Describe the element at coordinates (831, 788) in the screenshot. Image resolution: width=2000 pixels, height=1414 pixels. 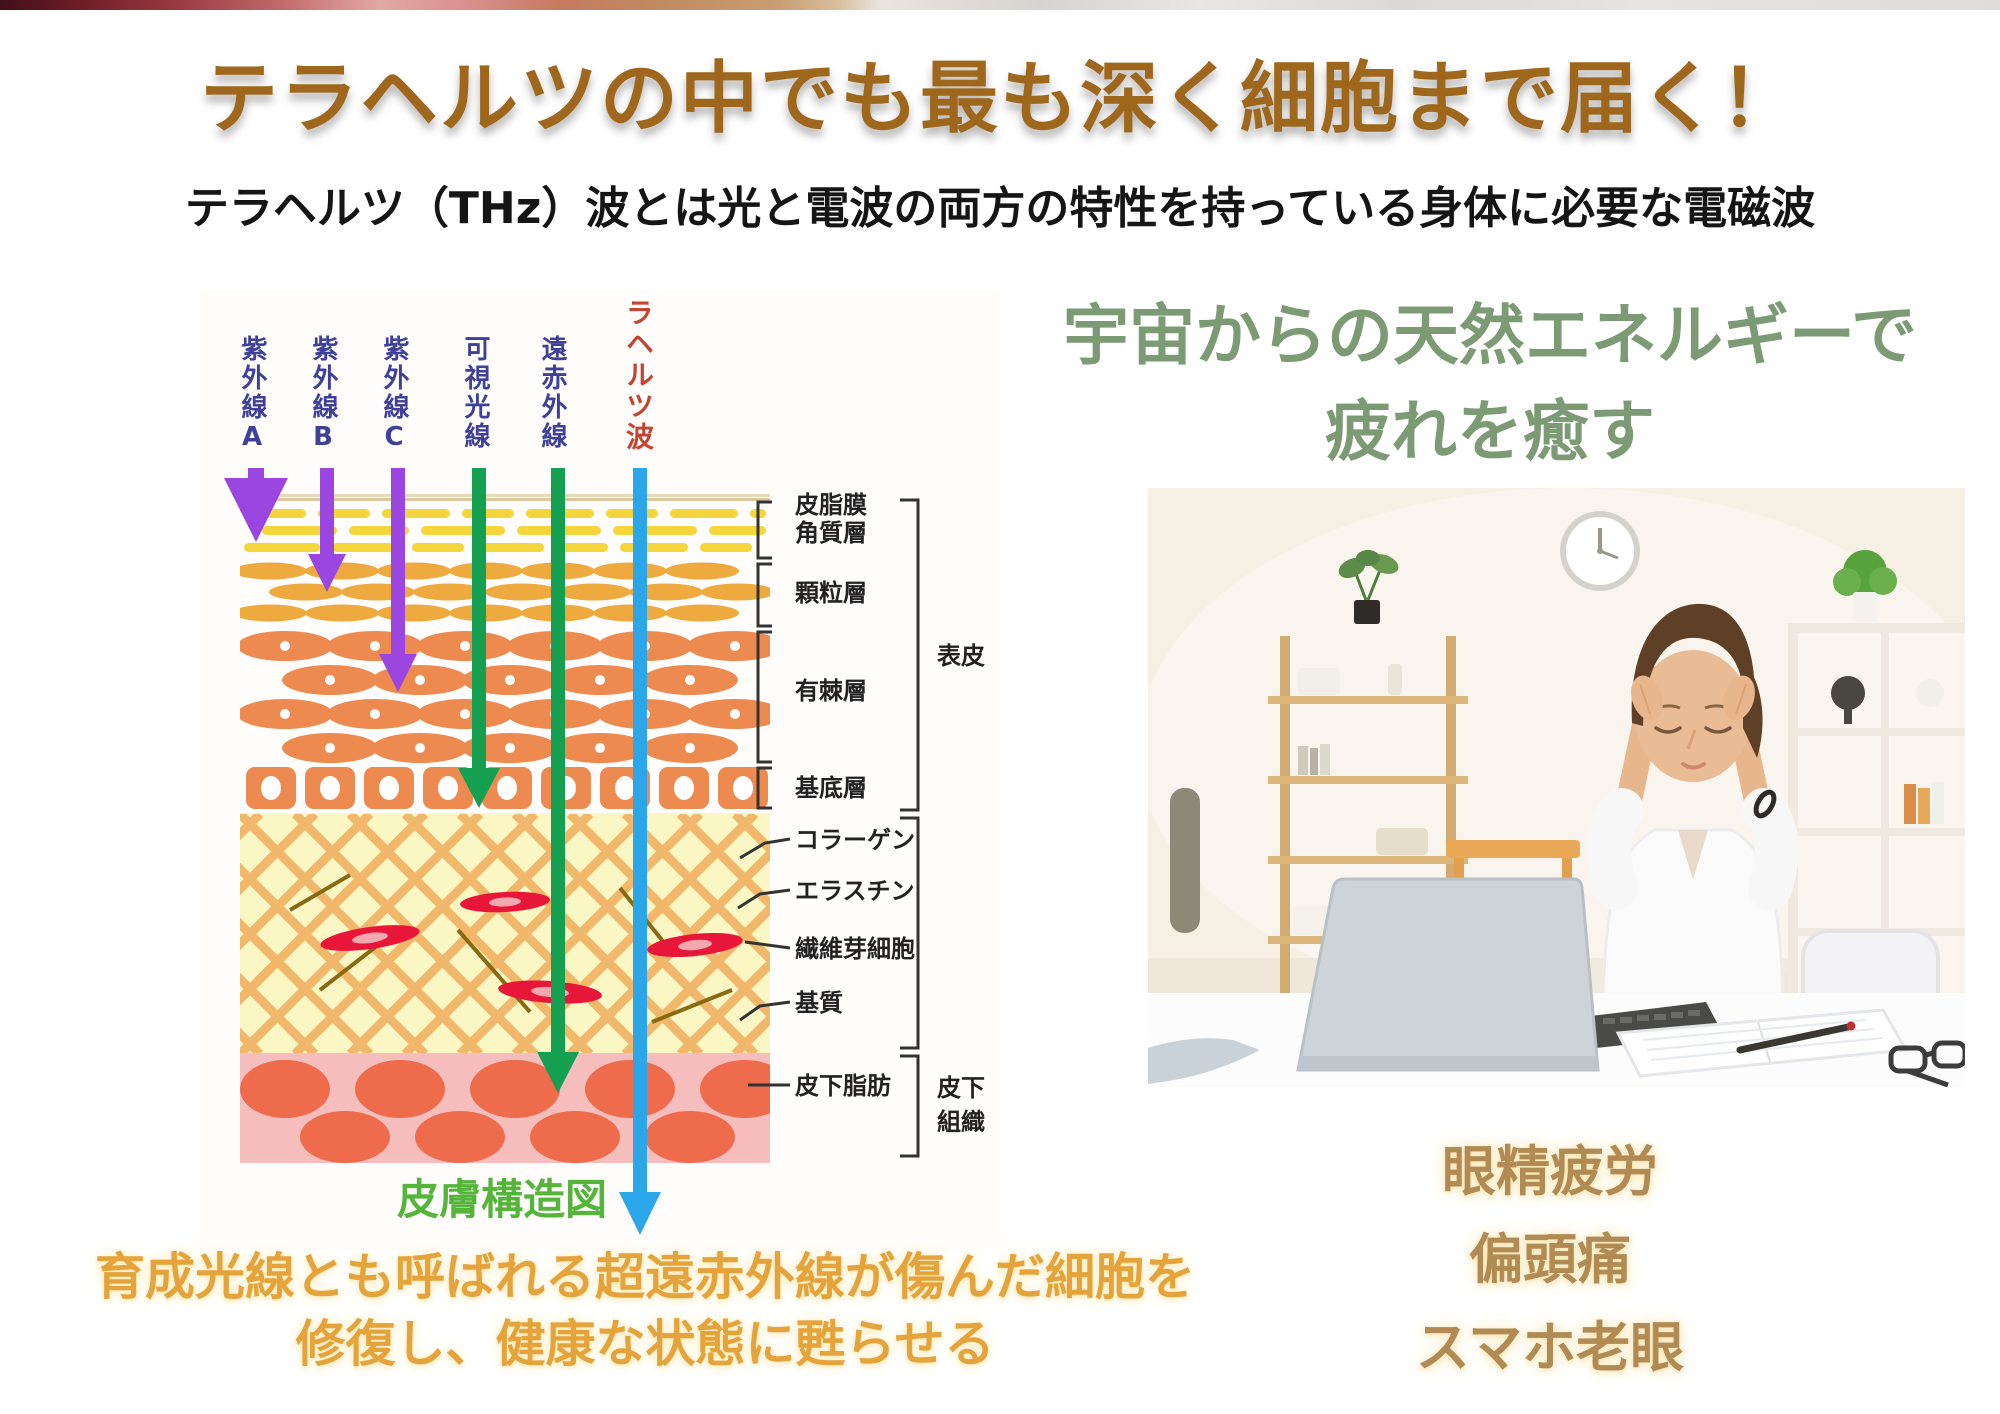
I see `layer-label-basal: 基底層` at that location.